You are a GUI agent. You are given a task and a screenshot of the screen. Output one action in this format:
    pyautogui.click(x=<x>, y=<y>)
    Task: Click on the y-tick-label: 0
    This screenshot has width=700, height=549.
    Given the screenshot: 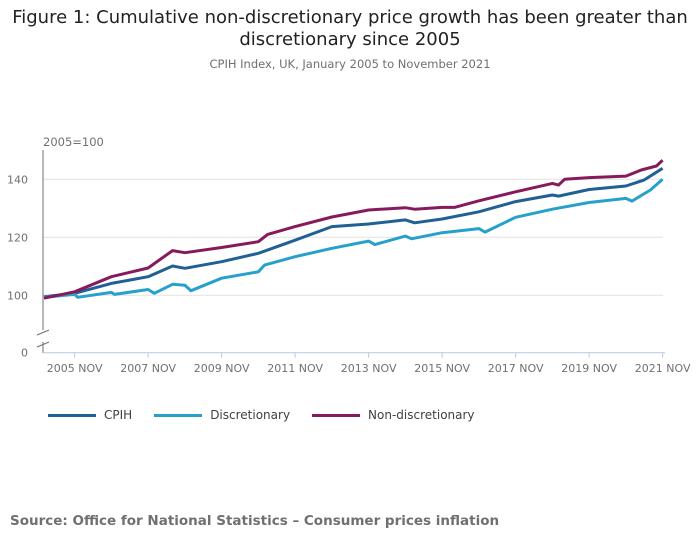 What is the action you would take?
    pyautogui.click(x=24, y=353)
    